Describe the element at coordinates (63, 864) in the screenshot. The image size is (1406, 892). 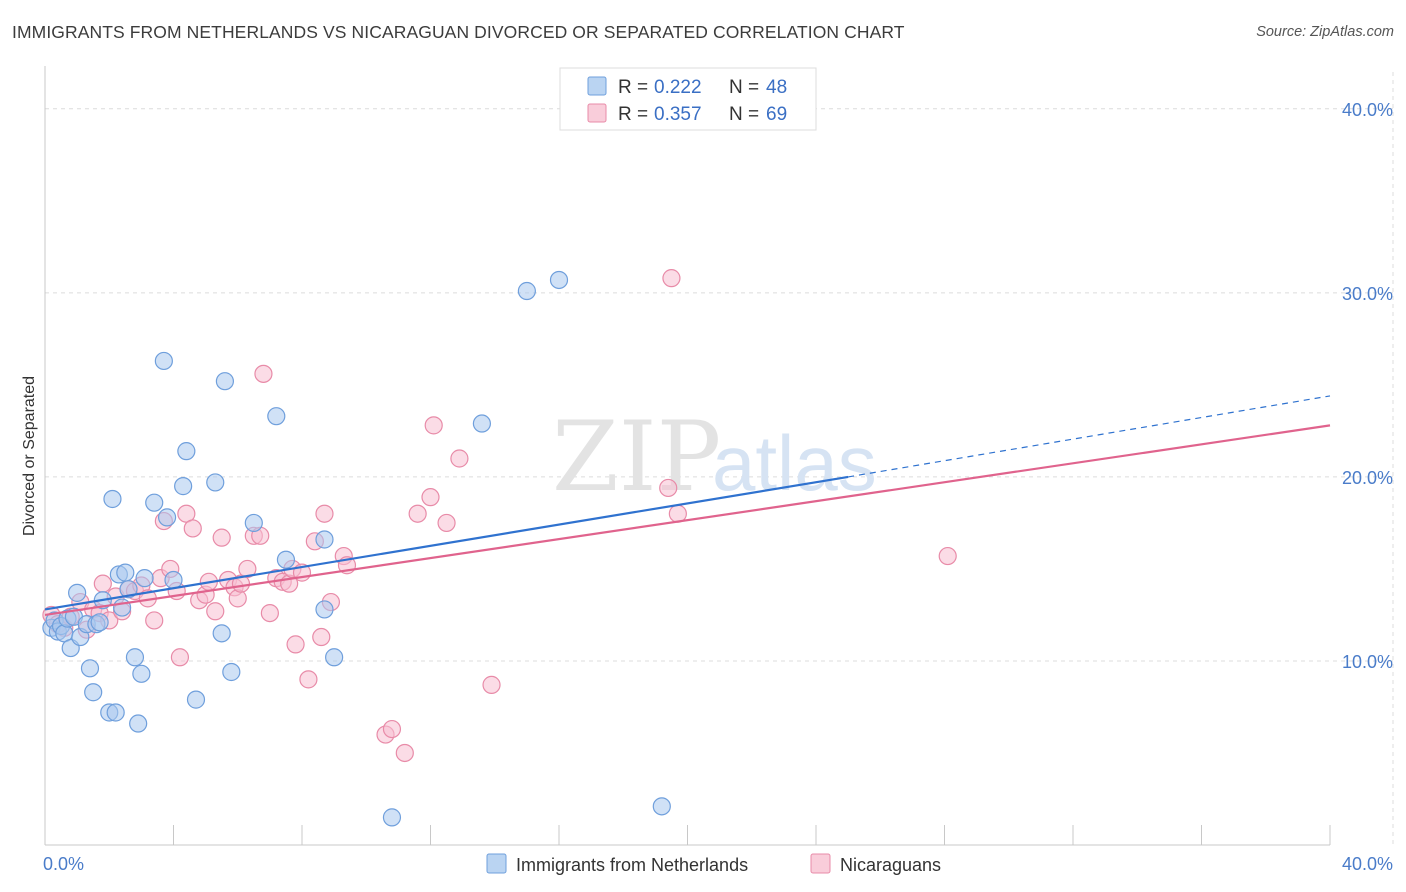
I see `x-tick-label-min: 0.0%` at that location.